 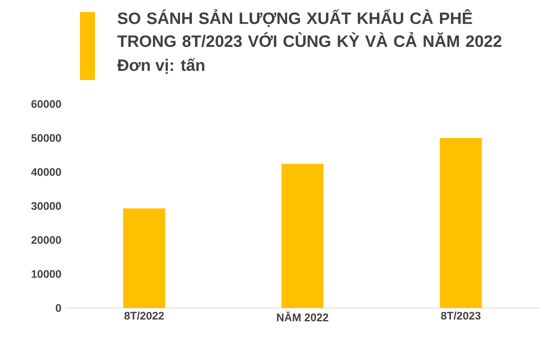 What do you see at coordinates (59, 308) in the screenshot?
I see `y-tick-label: 0` at bounding box center [59, 308].